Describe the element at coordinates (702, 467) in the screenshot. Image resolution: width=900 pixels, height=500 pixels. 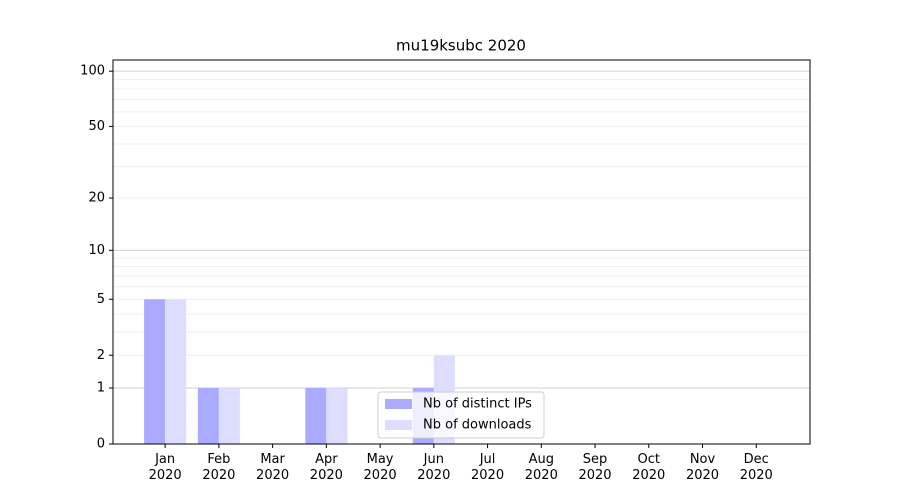
I see `x-tick-label: Nov 2020` at that location.